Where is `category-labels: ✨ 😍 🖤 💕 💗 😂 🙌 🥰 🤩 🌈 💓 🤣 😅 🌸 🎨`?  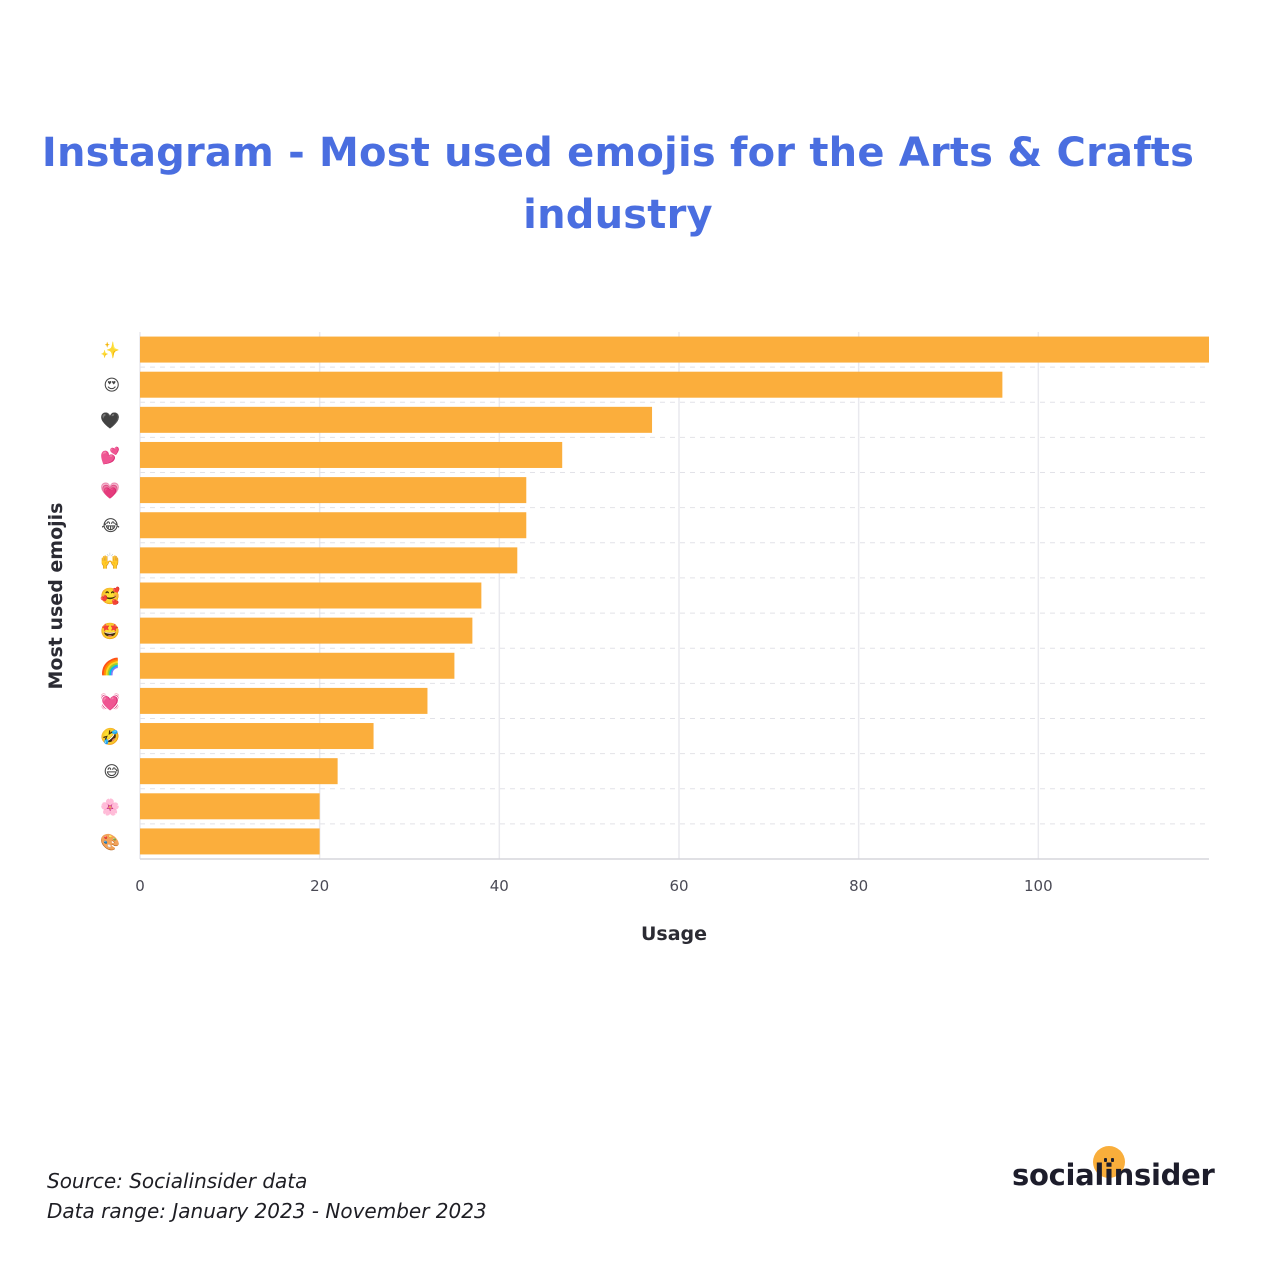 category-labels: ✨ 😍 🖤 💕 💗 😂 🙌 🥰 🤩 🌈 💓 🤣 😅 🌸 🎨 is located at coordinates (109, 596).